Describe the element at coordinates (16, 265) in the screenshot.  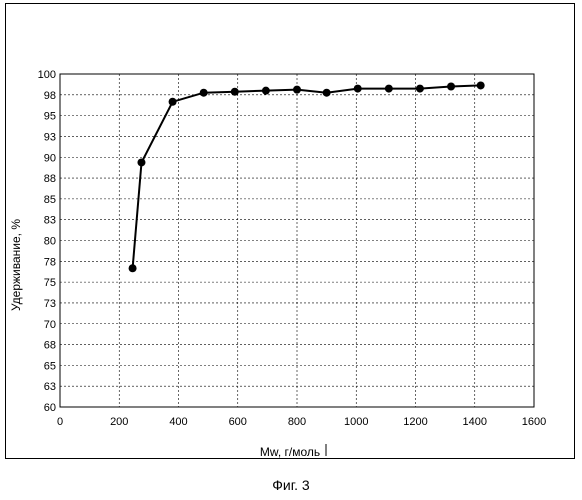
I see `y-axis-label: Удерживание, %` at that location.